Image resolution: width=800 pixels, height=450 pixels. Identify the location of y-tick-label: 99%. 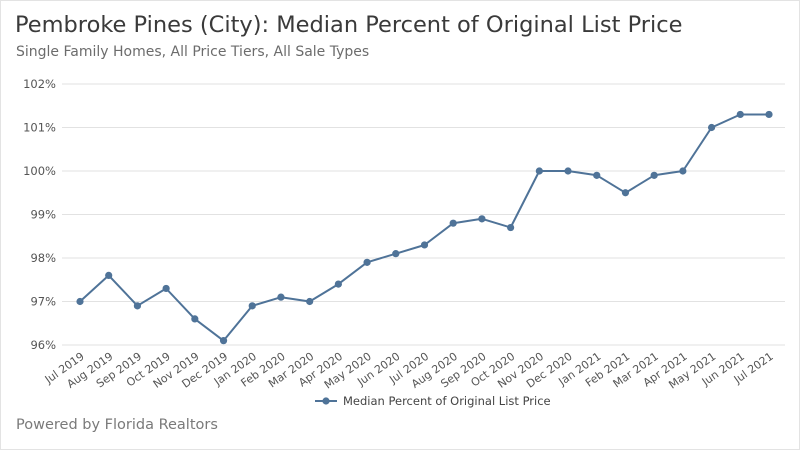
(43, 215).